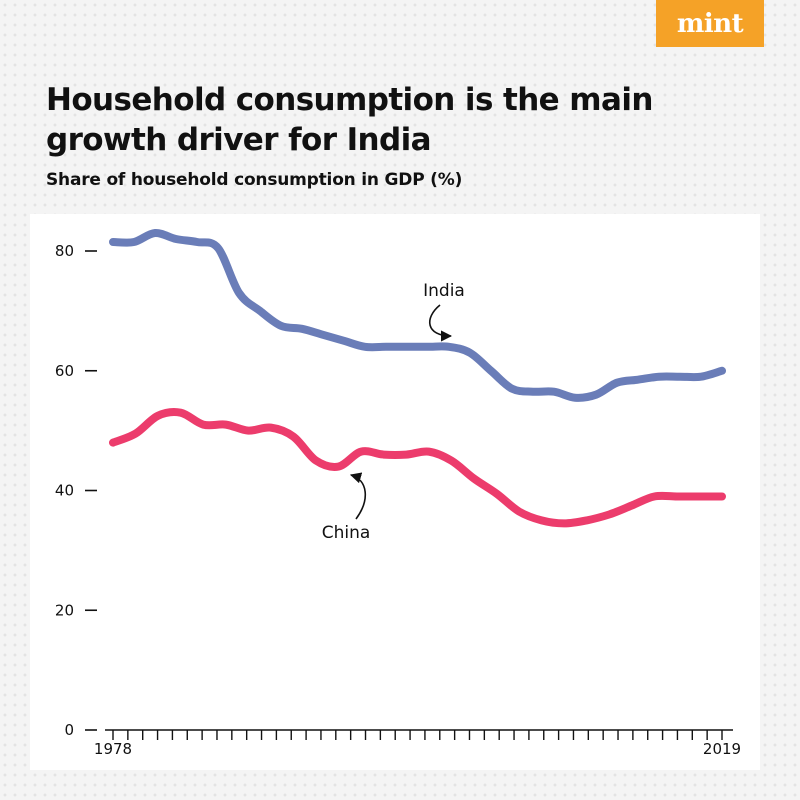  Describe the element at coordinates (441, 323) in the screenshot. I see `annotation-arrow-india` at that location.